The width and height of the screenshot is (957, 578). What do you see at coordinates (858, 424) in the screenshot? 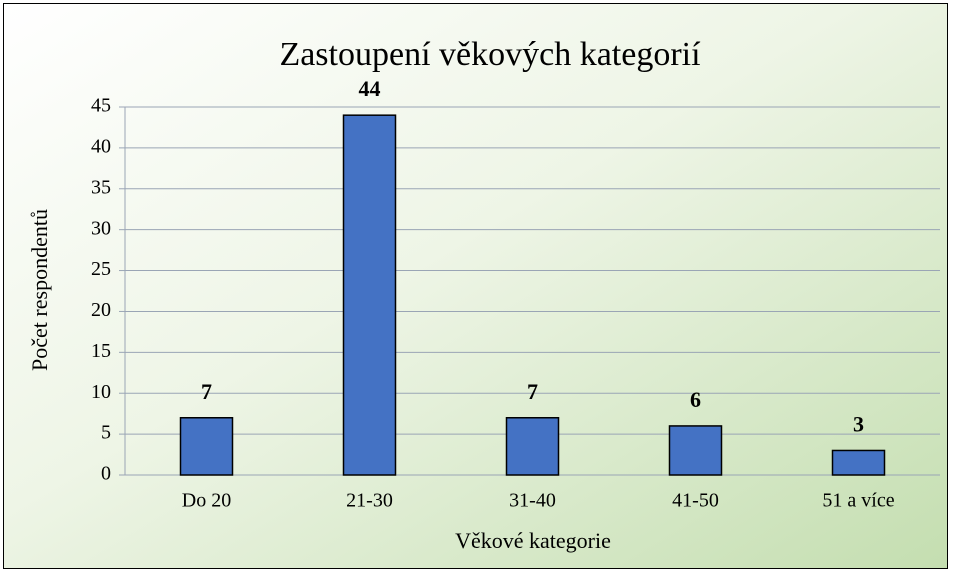
I see `data-label: 3` at bounding box center [858, 424].